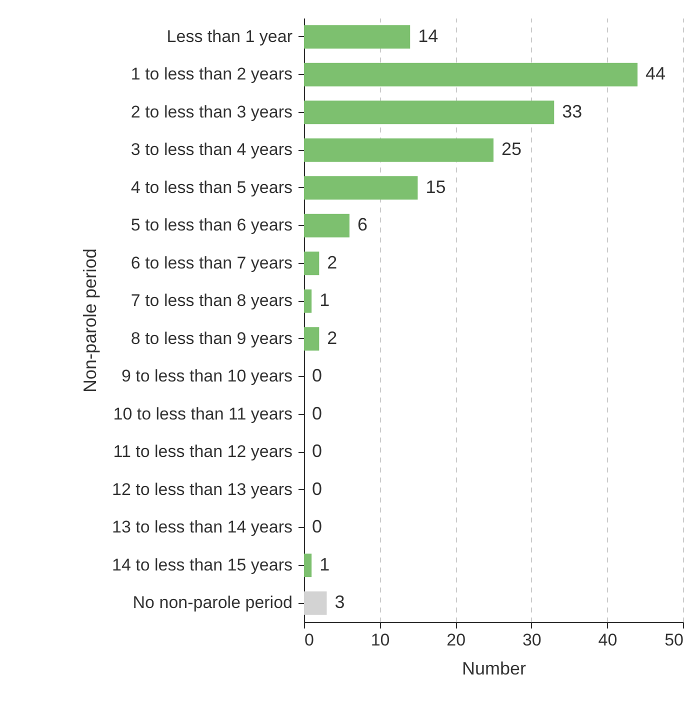 This screenshot has width=697, height=702. Describe the element at coordinates (229, 36) in the screenshot. I see `y-tick-label: Less than 1 year` at that location.